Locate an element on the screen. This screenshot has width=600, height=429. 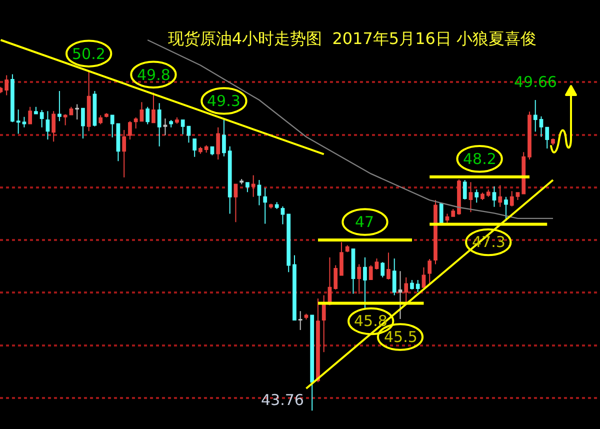
annotation: 45.5 is located at coordinates (401, 337).